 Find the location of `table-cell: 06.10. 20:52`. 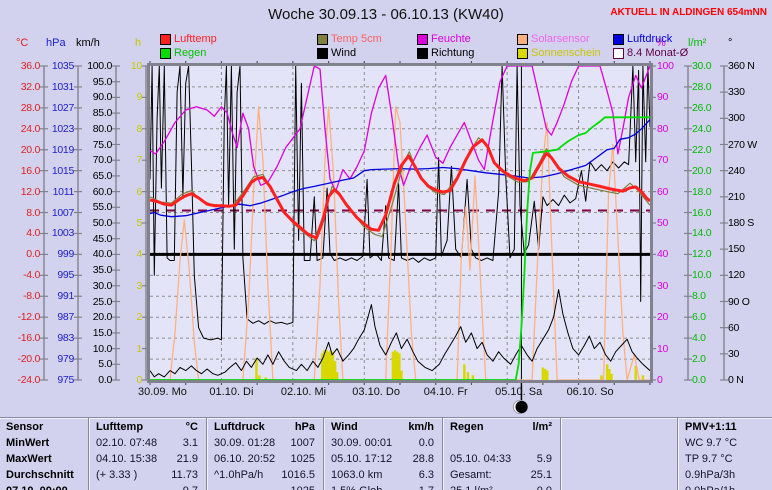

table-cell: 06.10. 20:52 is located at coordinates (245, 459).